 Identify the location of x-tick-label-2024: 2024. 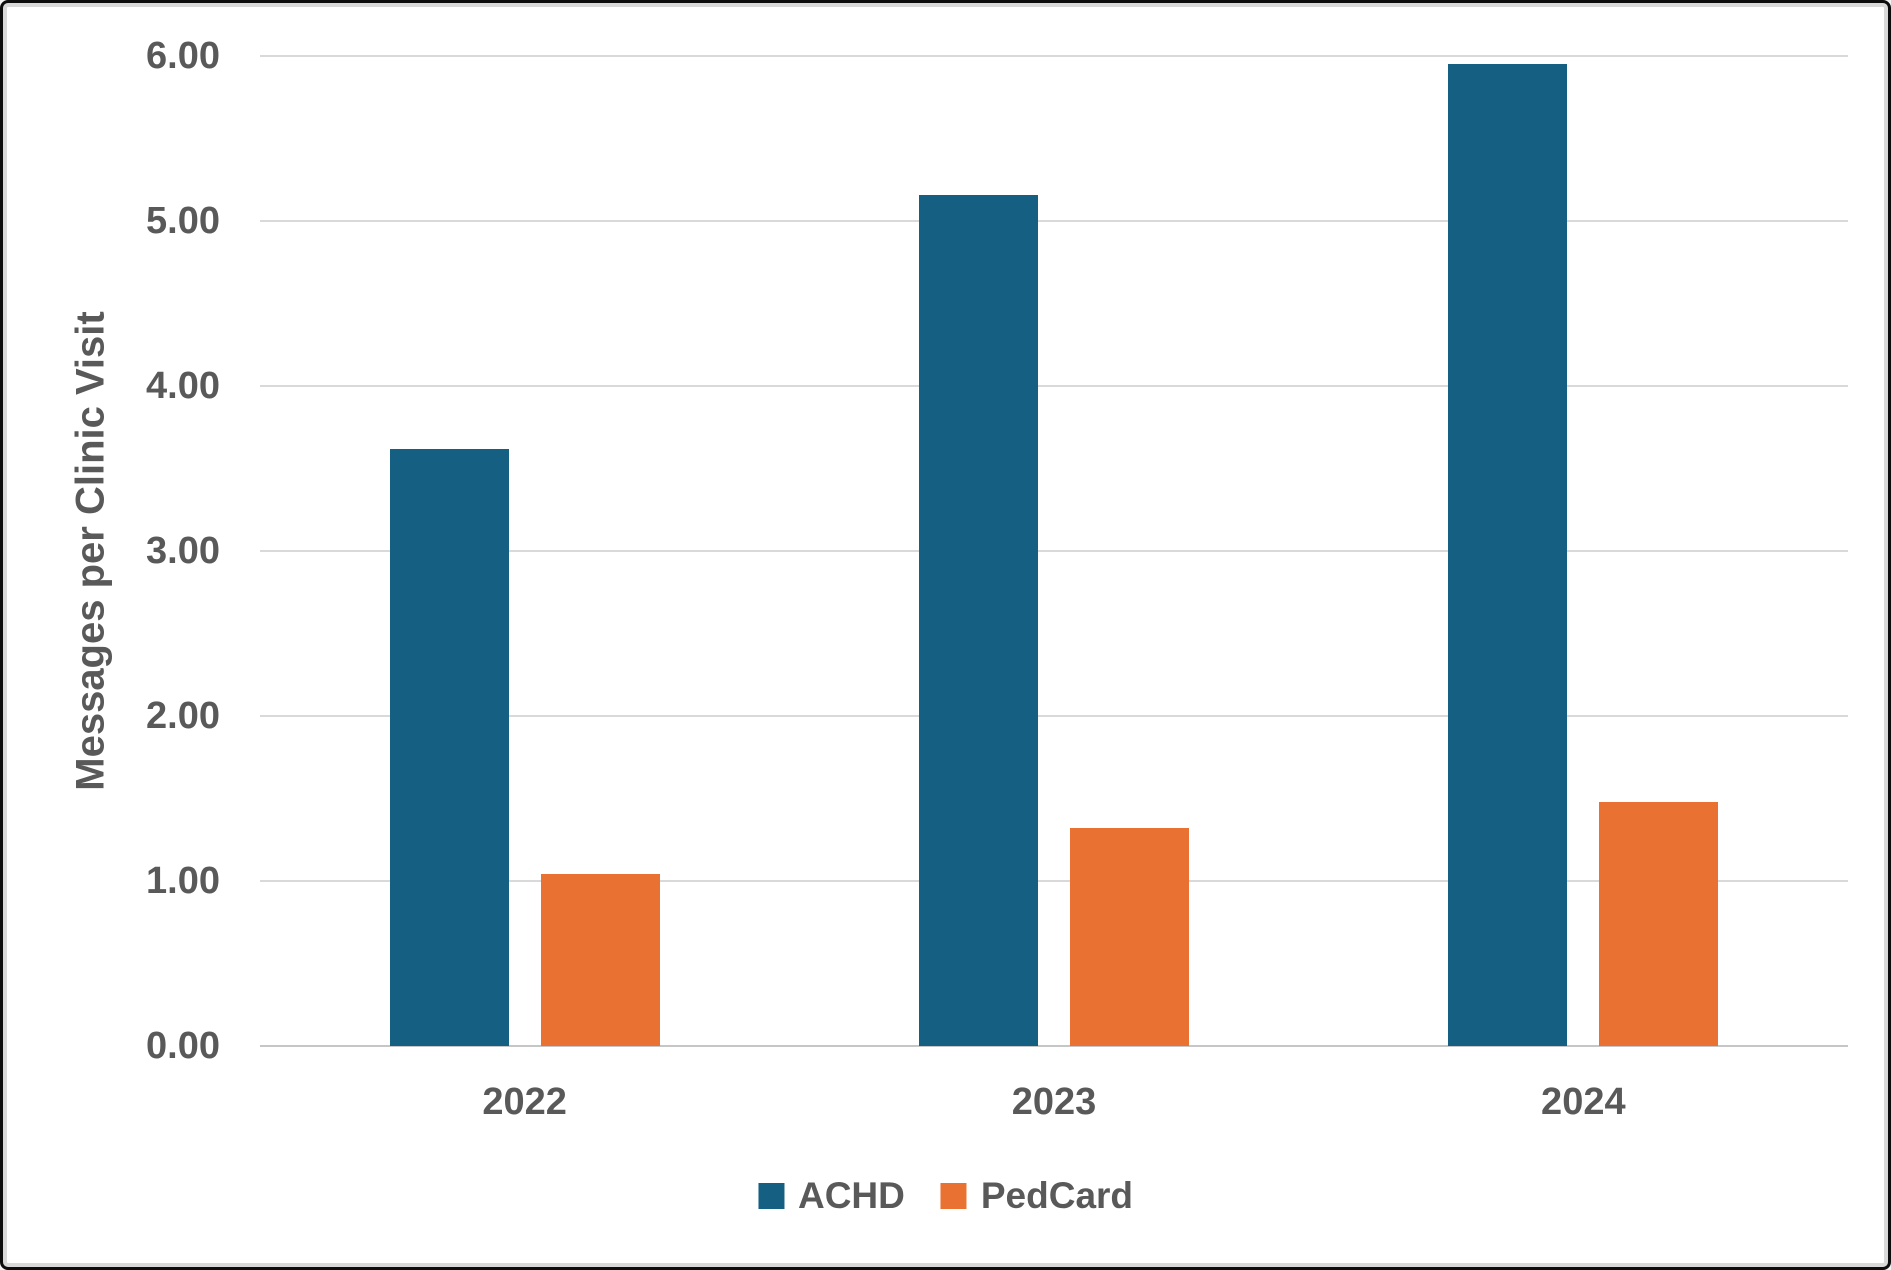
(1583, 1102).